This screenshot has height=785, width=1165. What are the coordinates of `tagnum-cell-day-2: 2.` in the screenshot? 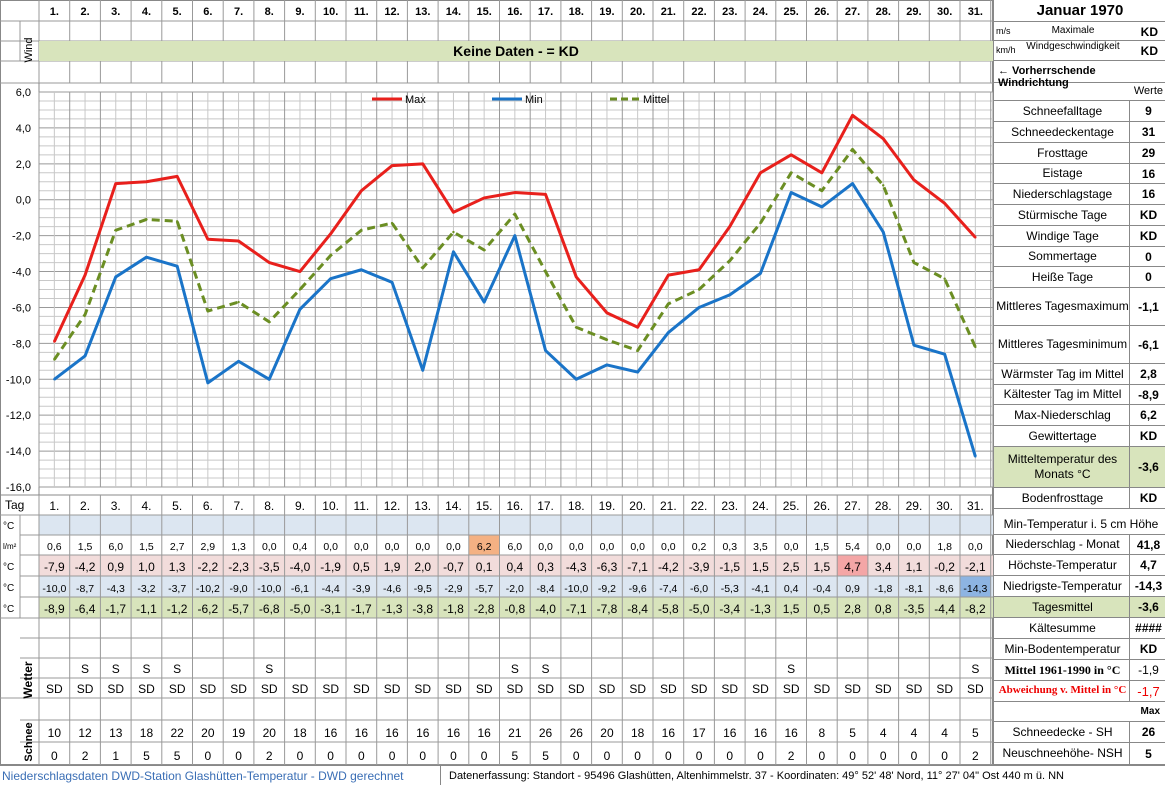 It's located at (85, 506).